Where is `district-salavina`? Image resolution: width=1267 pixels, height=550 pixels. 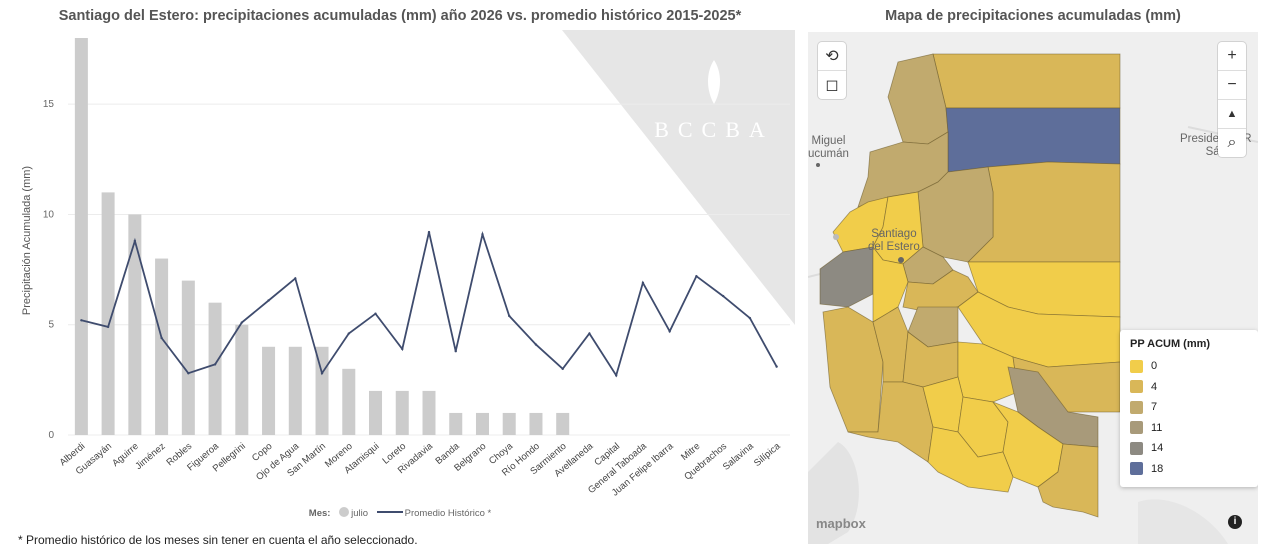
district-salavina is located at coordinates (970, 459).